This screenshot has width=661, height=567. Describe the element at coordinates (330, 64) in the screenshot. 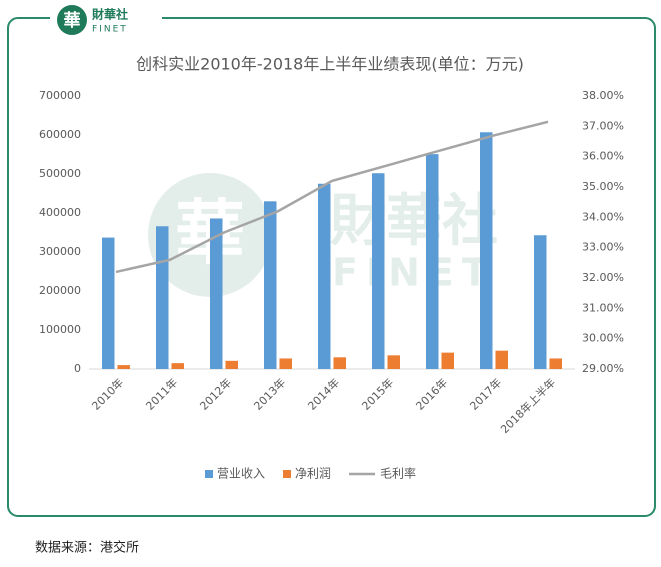

I see `chart-title: 创科实业2010年-2018年上半年业绩表现(单位：万元)` at that location.